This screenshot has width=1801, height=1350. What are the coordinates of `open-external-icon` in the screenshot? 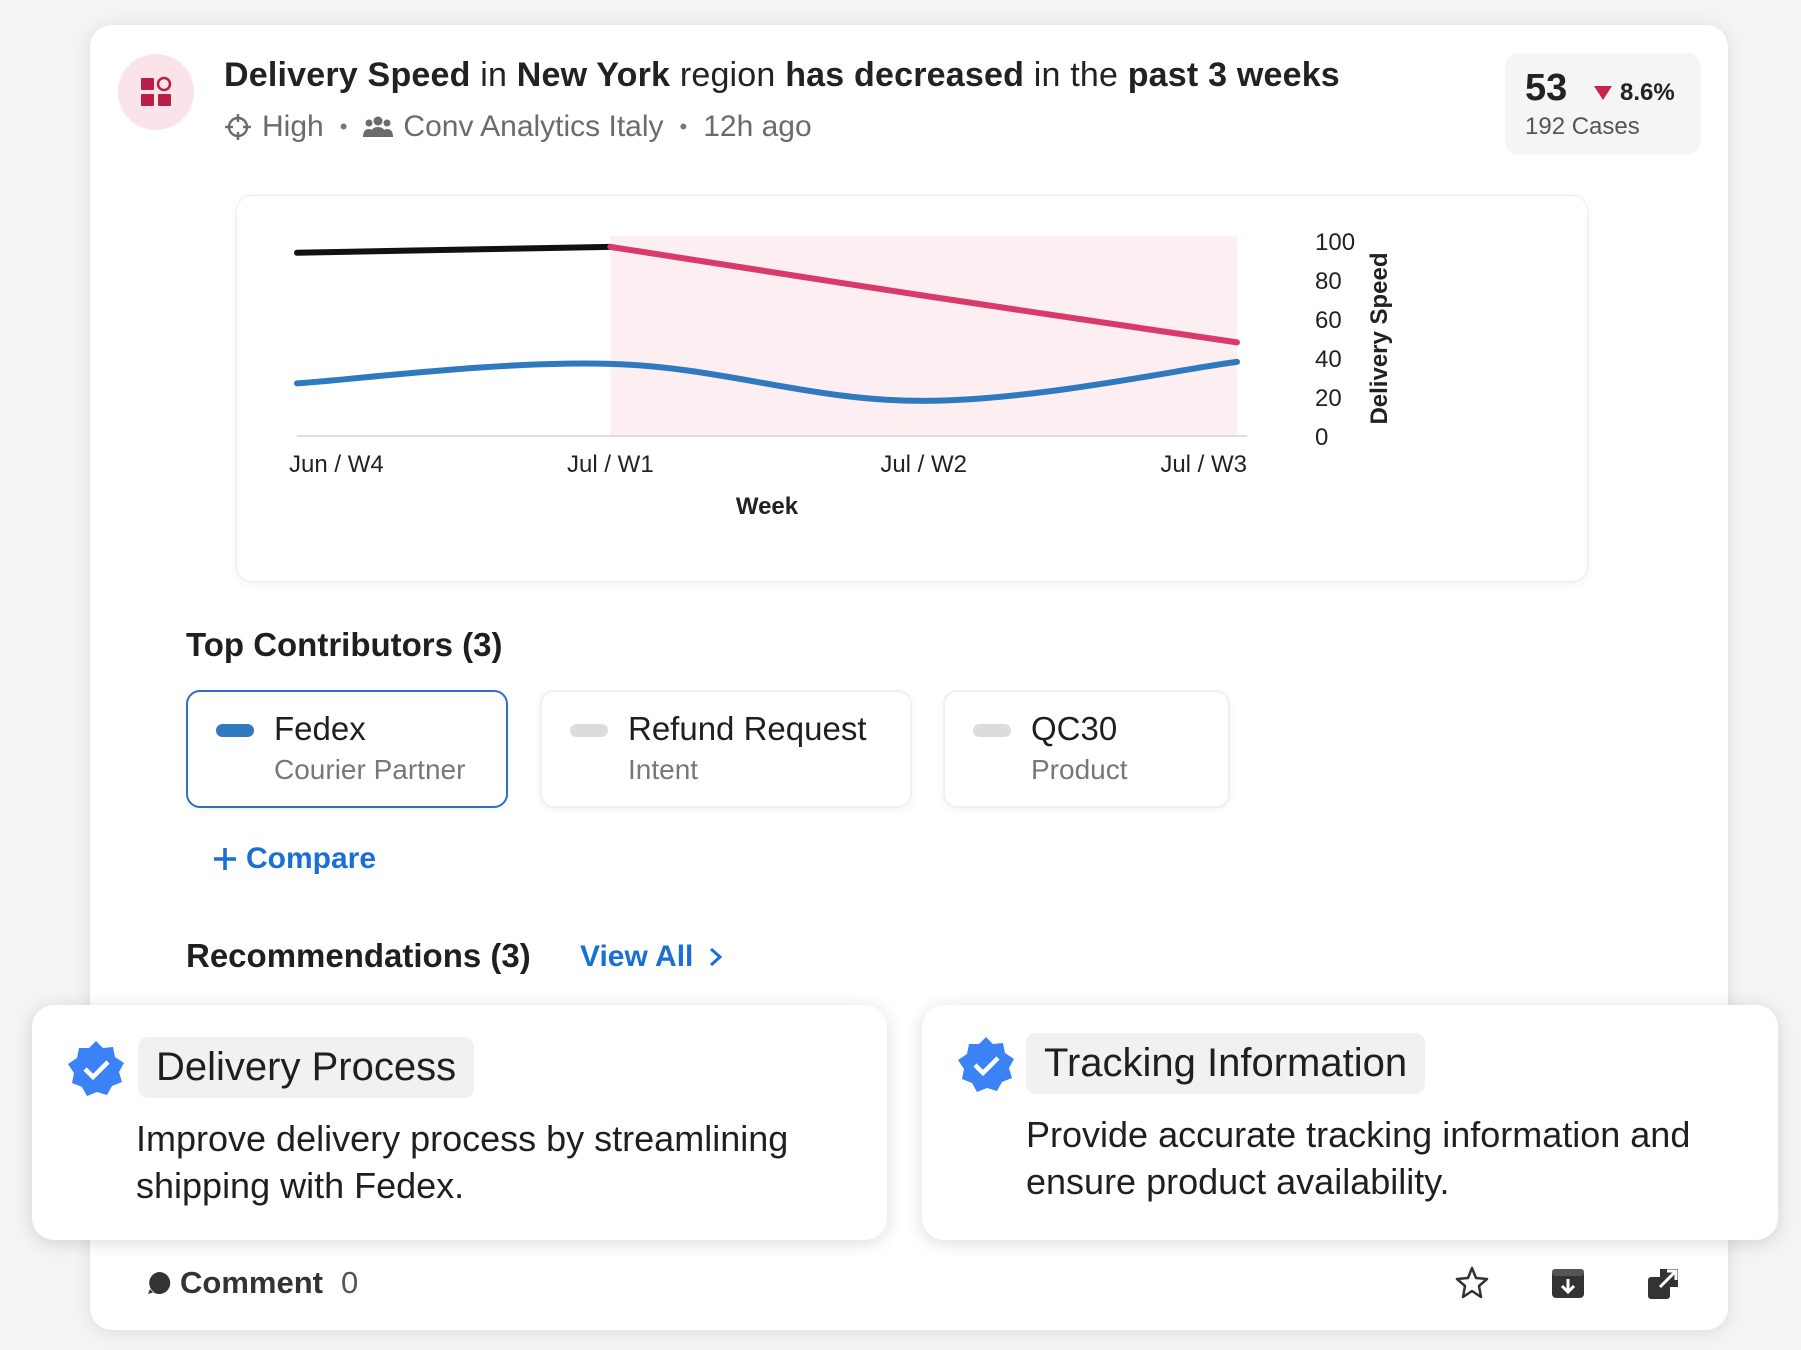 It's located at (1664, 1283).